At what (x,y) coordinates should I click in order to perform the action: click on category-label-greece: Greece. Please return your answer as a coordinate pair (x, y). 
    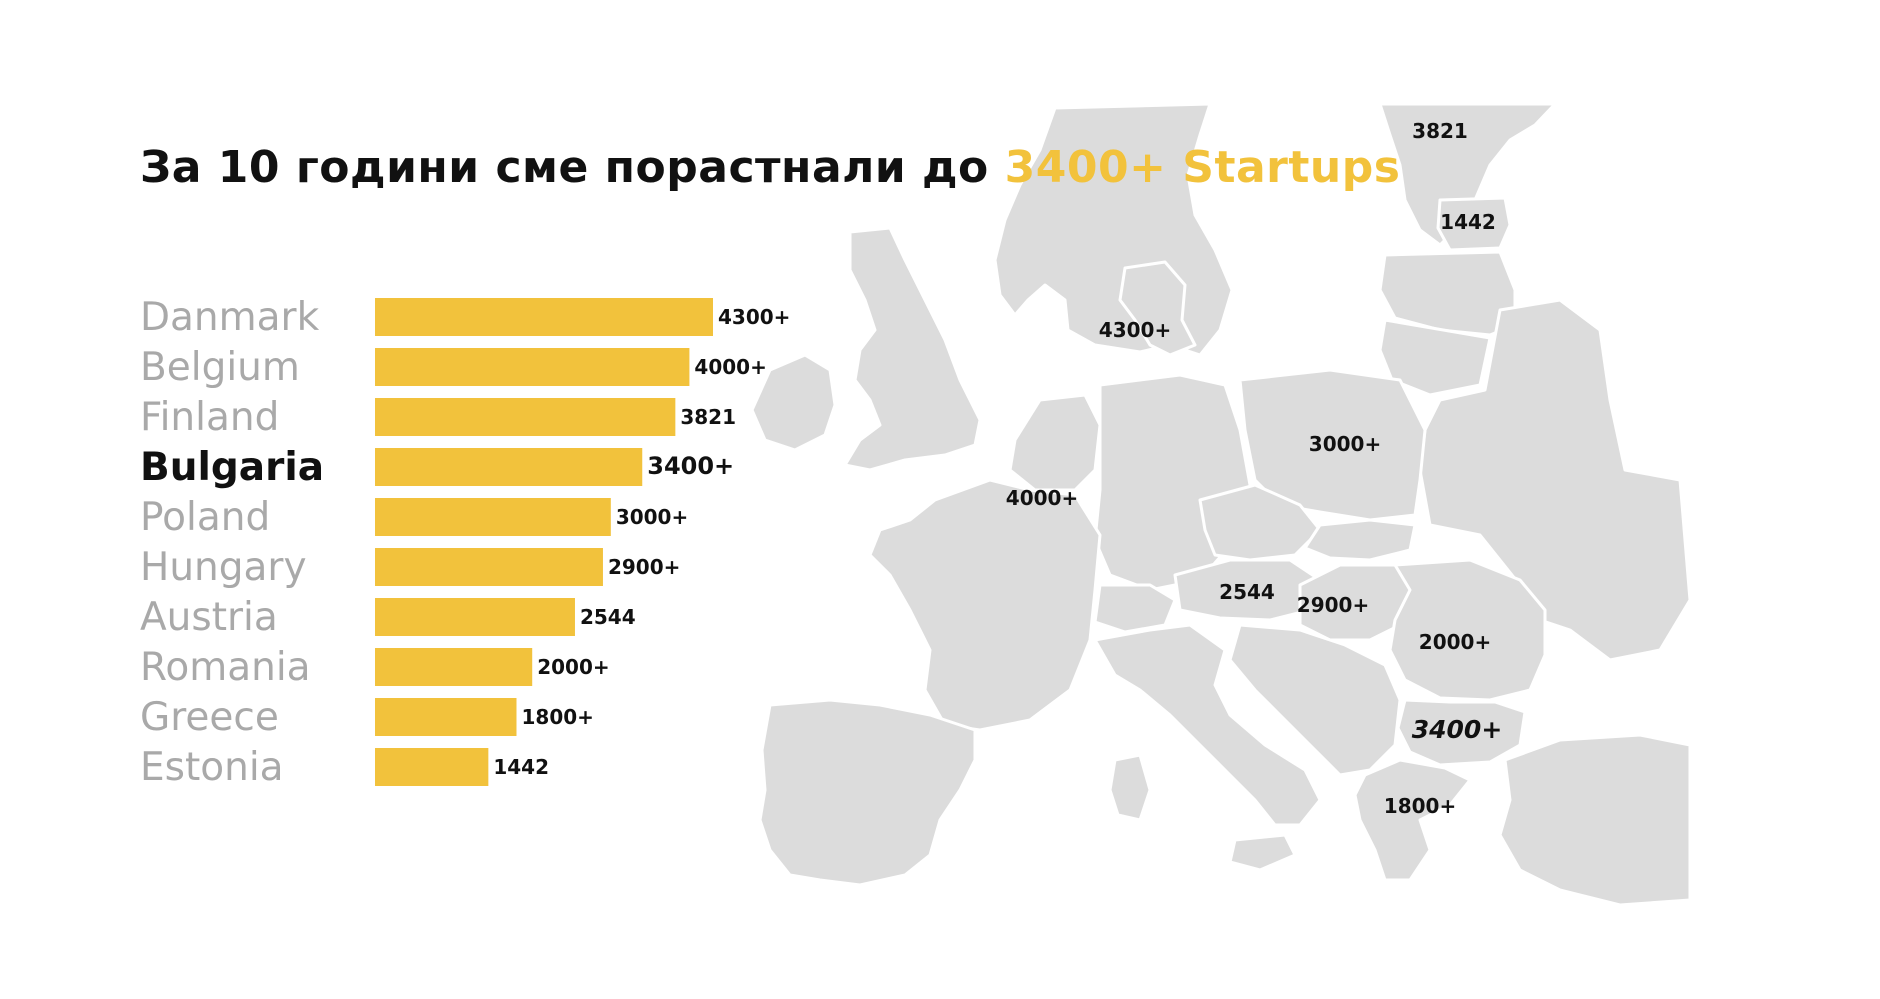
    Looking at the image, I should click on (209, 717).